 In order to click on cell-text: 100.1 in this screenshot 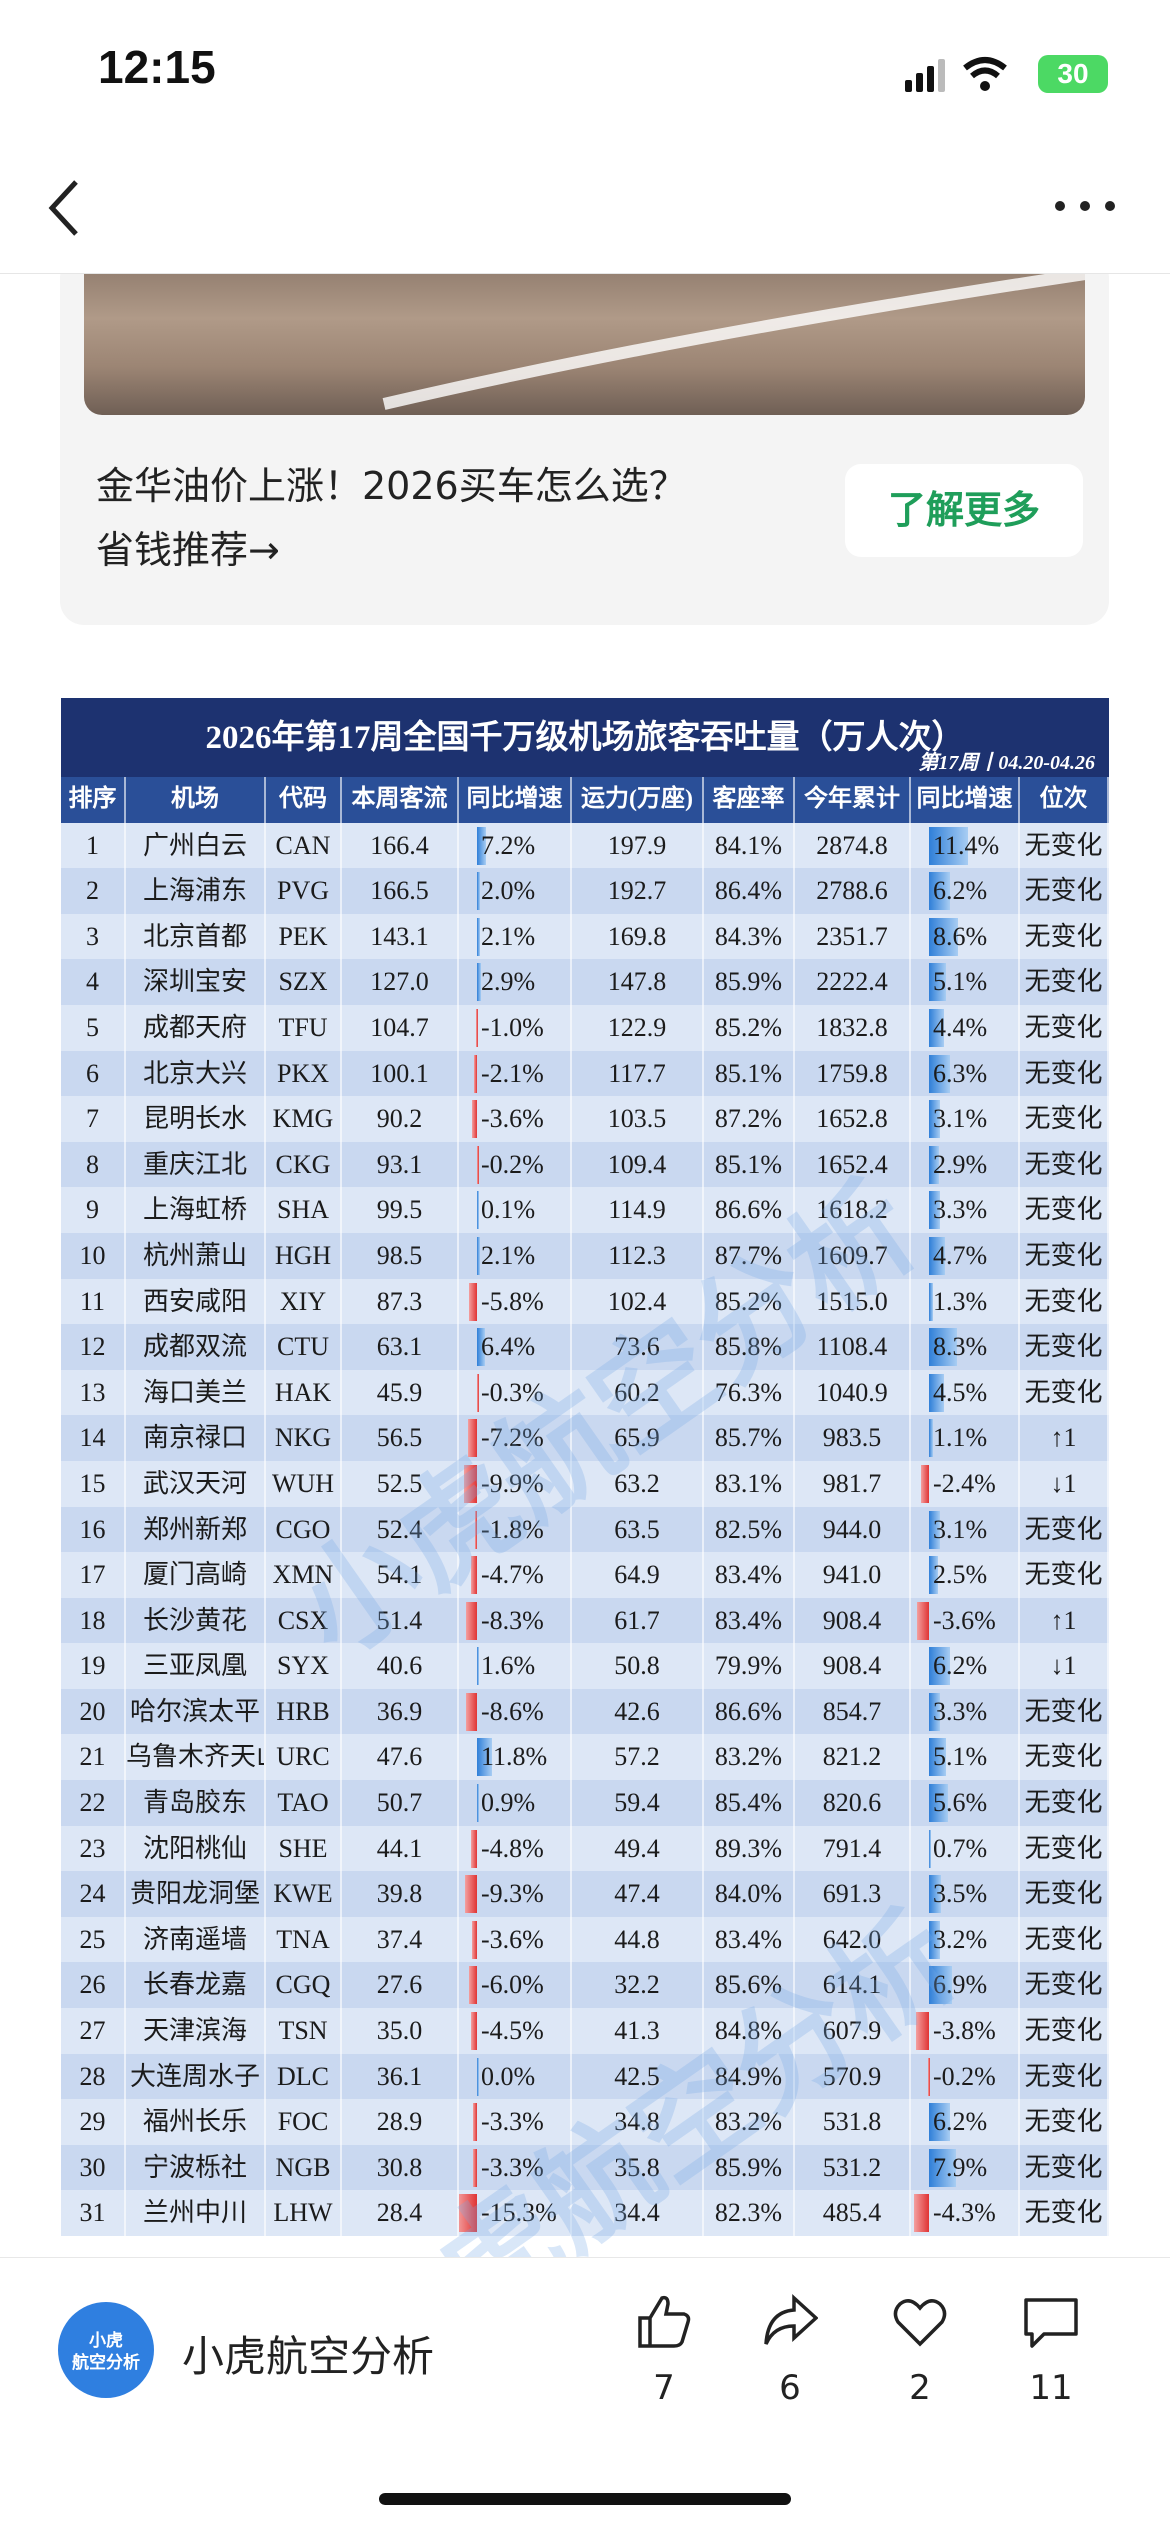, I will do `click(399, 1073)`.